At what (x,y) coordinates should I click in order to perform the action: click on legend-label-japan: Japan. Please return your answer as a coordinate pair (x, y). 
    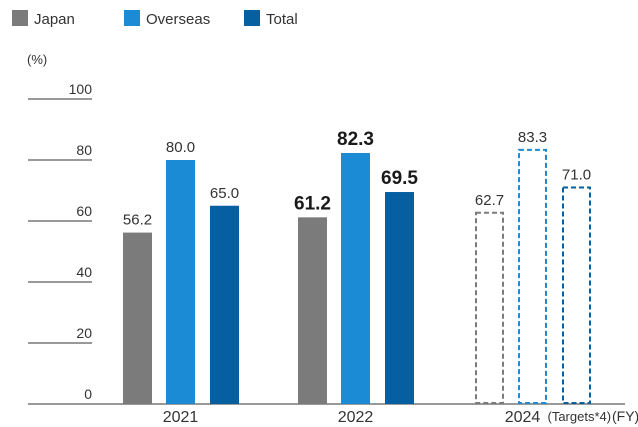
    Looking at the image, I should click on (54, 19).